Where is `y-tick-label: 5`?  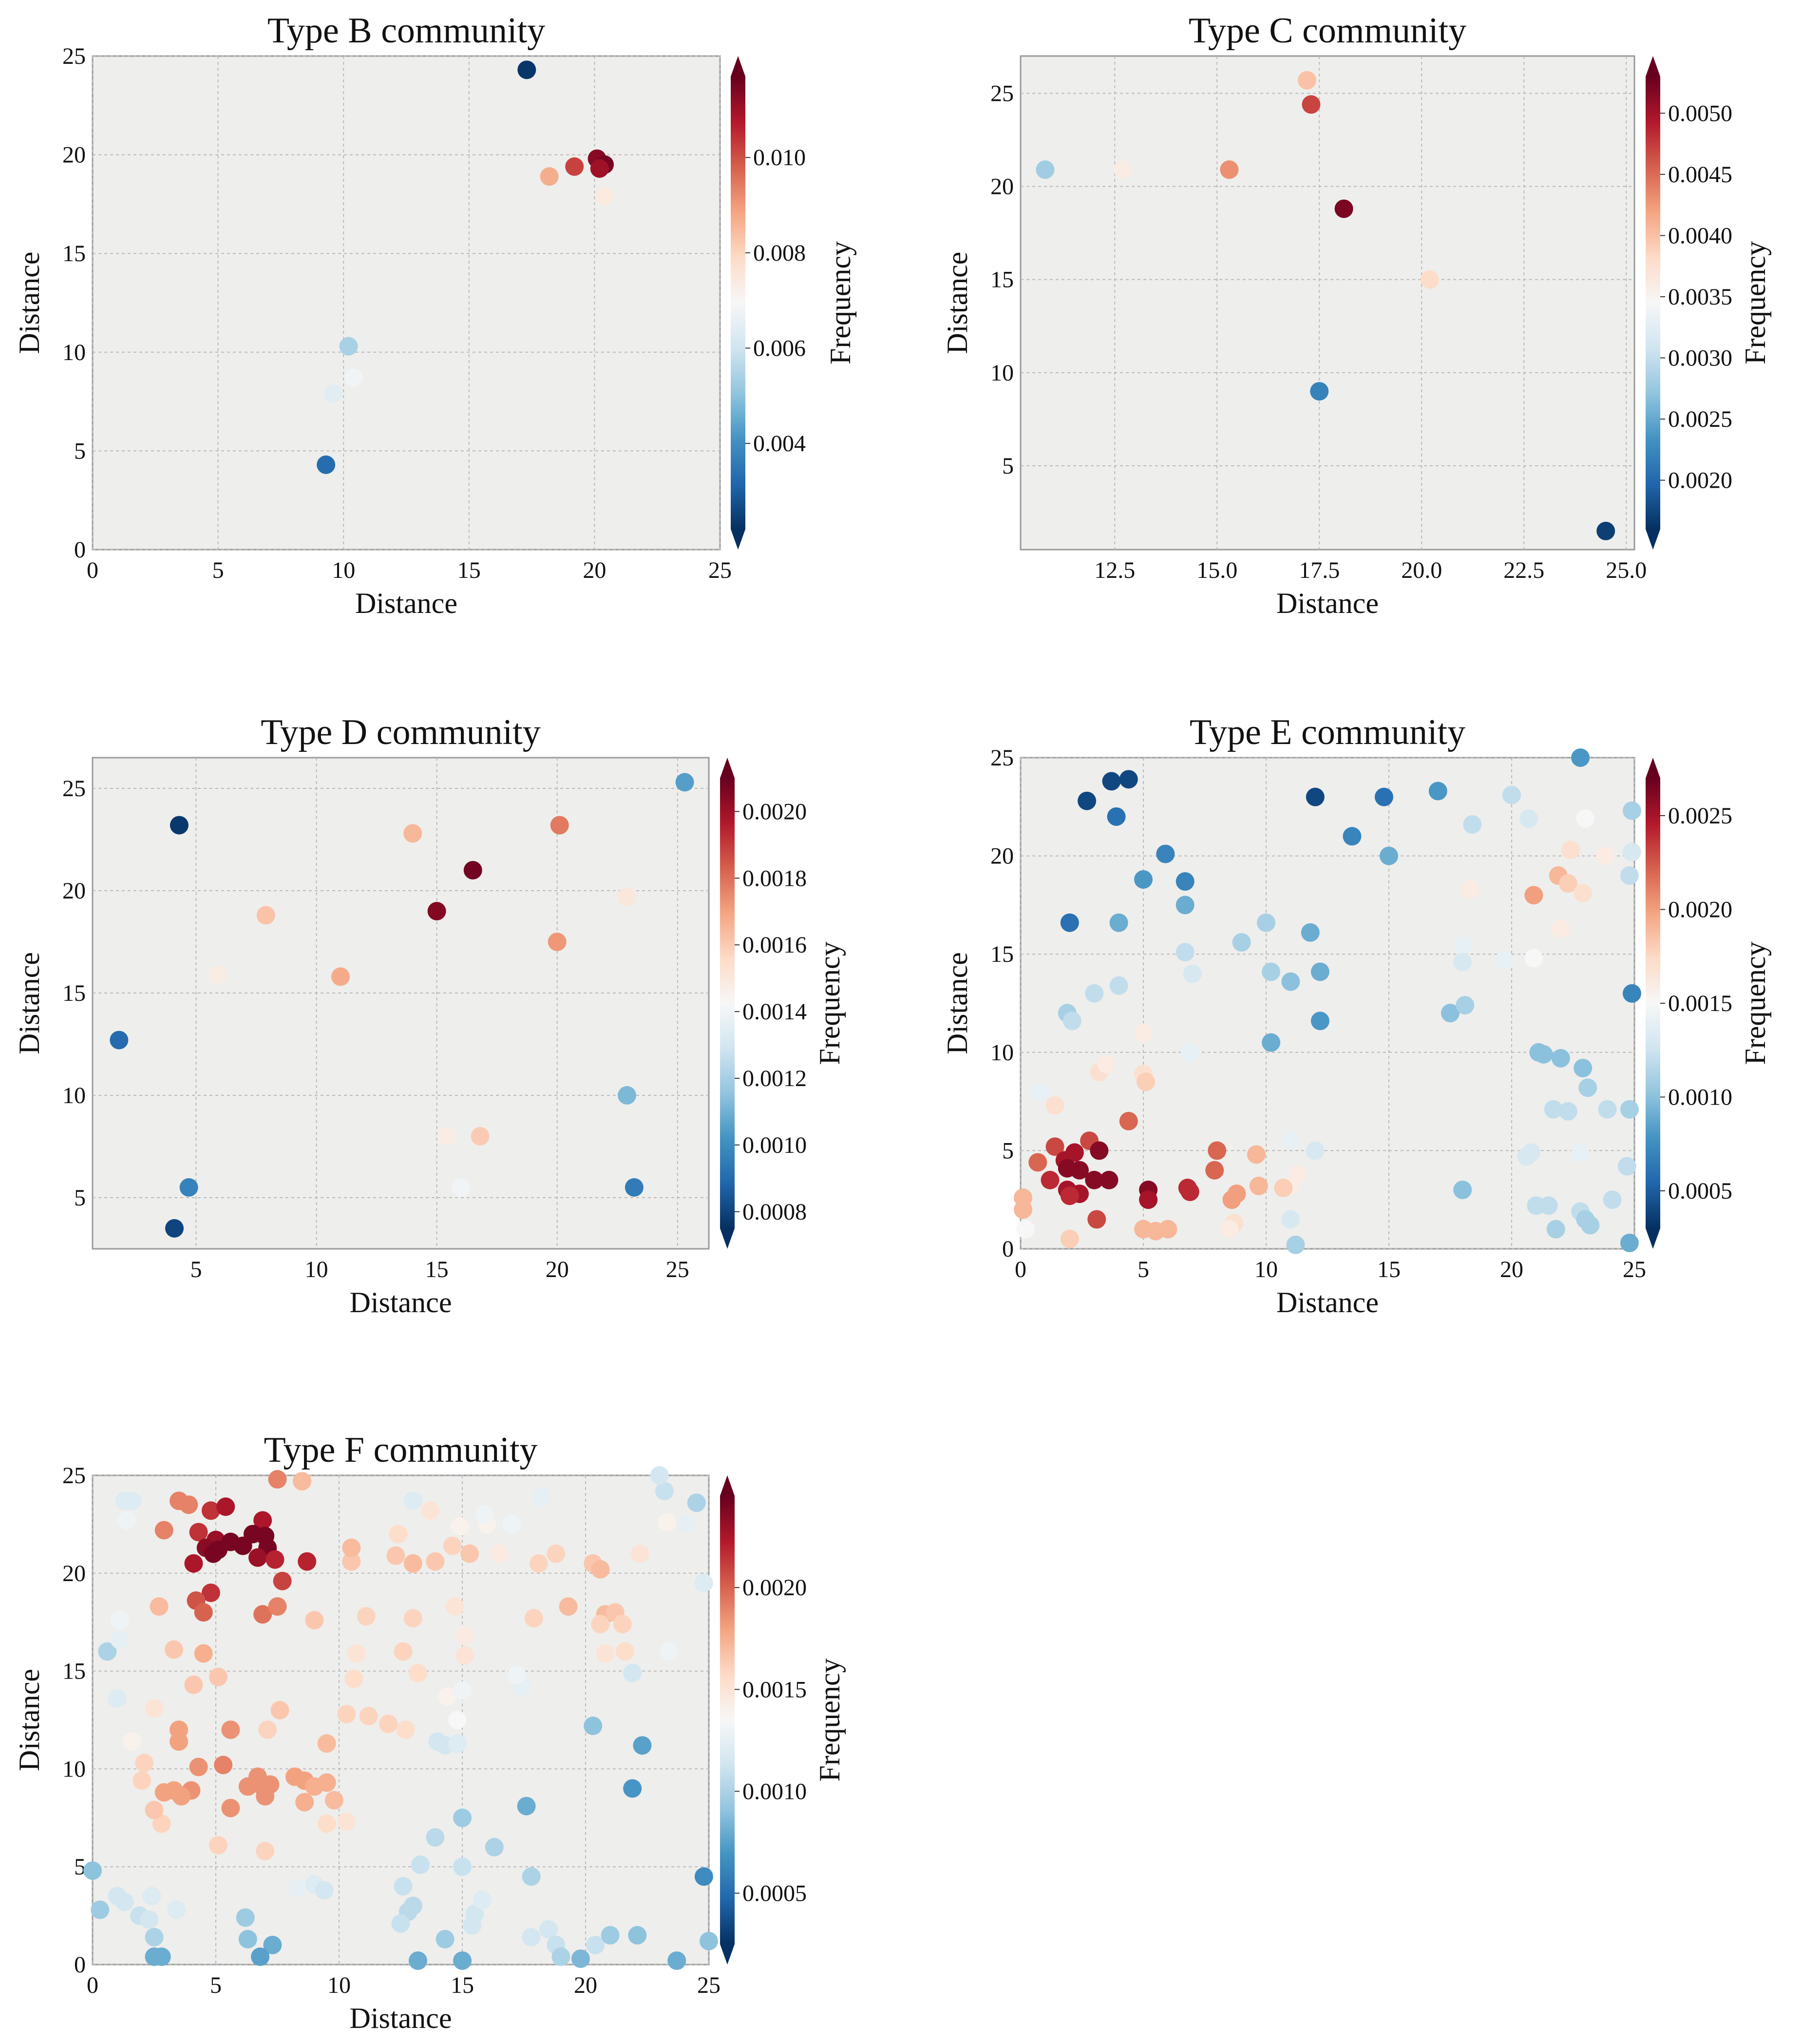 y-tick-label: 5 is located at coordinates (80, 1198).